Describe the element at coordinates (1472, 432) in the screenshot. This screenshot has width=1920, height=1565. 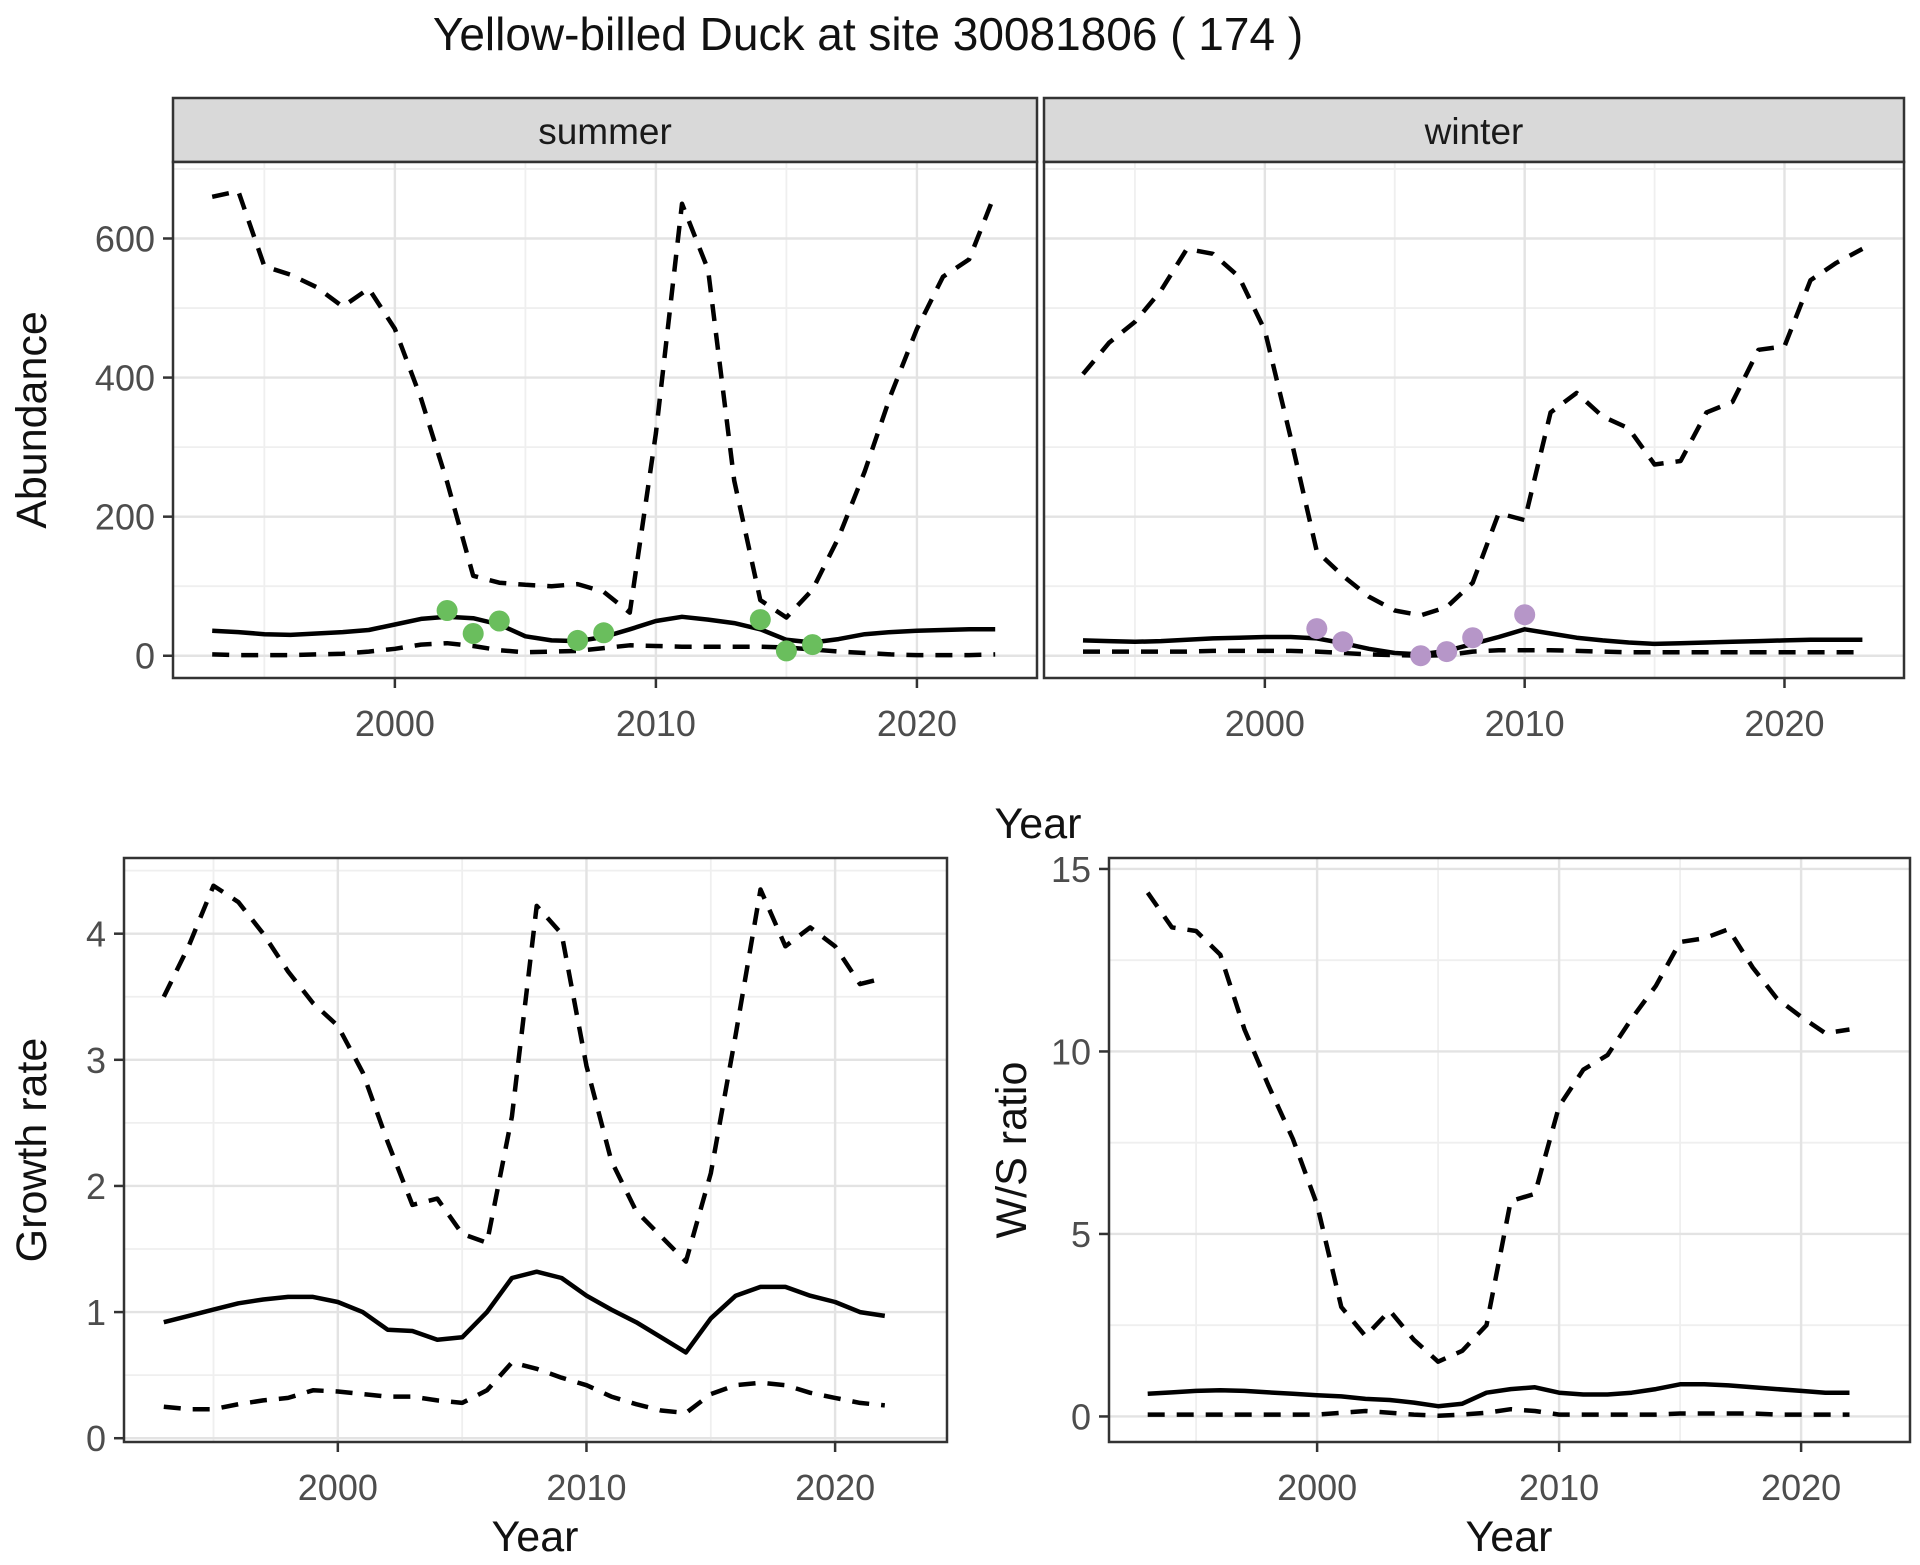
I see `abundance-winter-upper-95-ci-line` at that location.